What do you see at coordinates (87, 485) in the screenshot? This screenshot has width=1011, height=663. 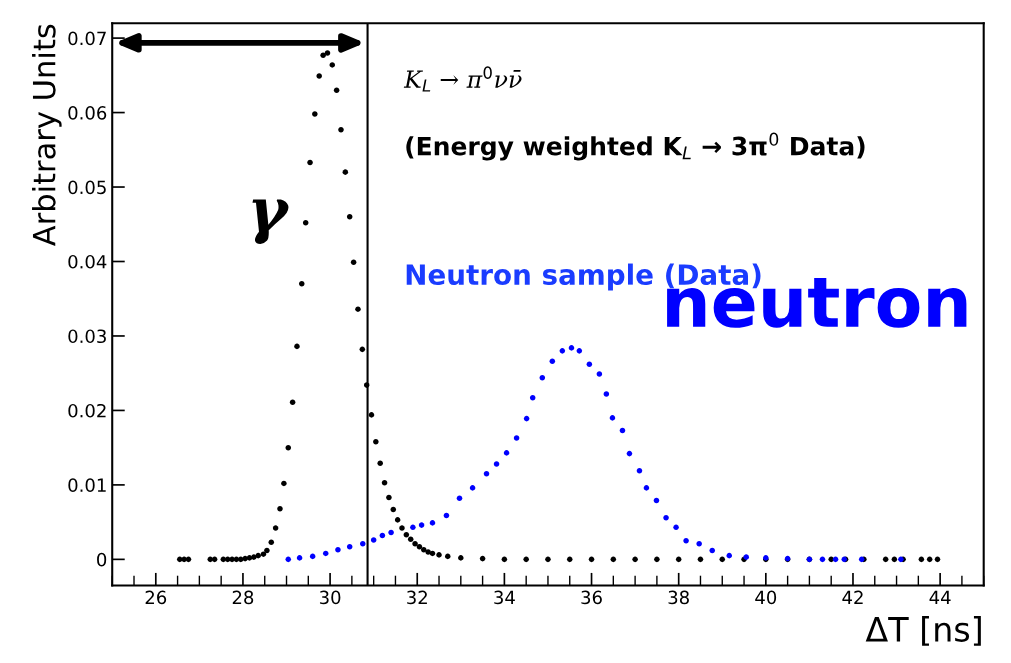 I see `y-tick-label: 0.01` at bounding box center [87, 485].